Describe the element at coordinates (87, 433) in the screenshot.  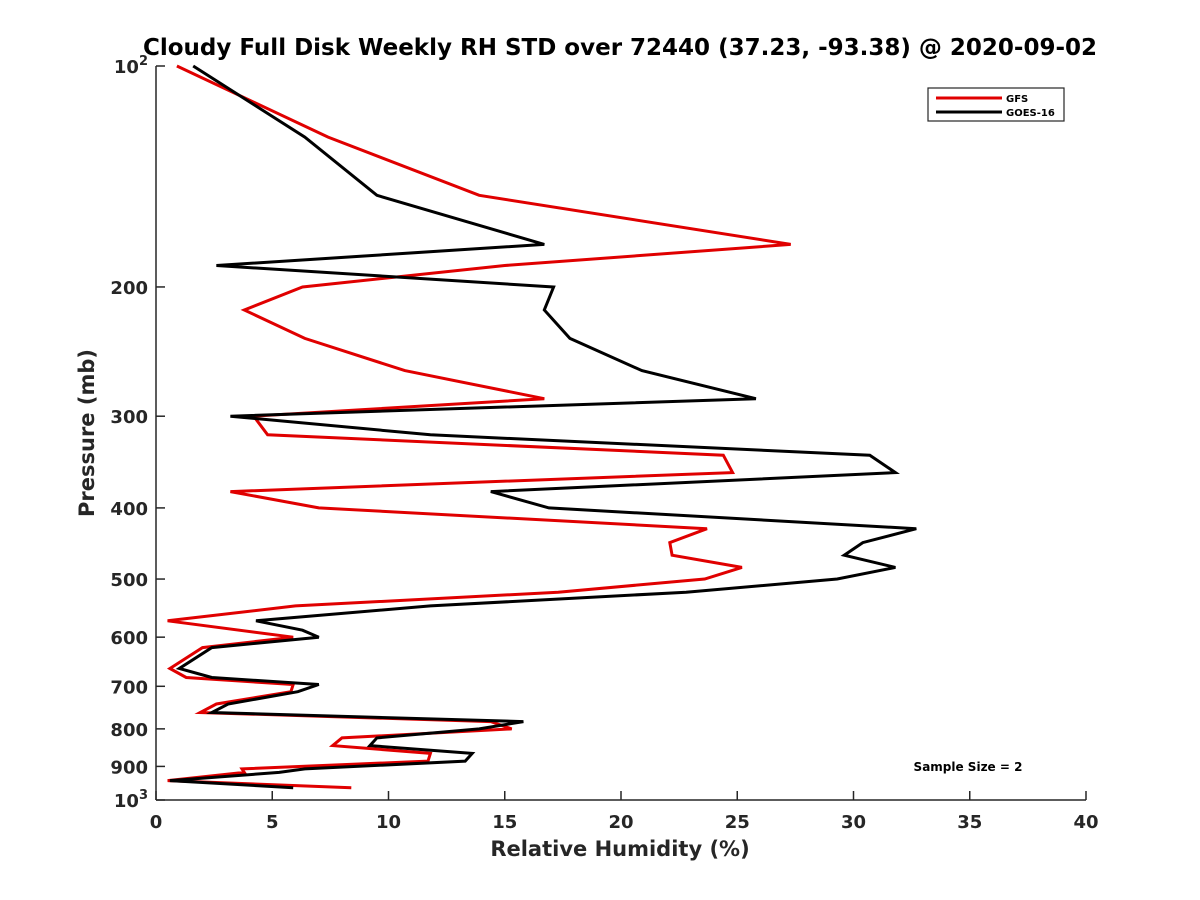
I see `y-axis-label: Pressure (mb)` at that location.